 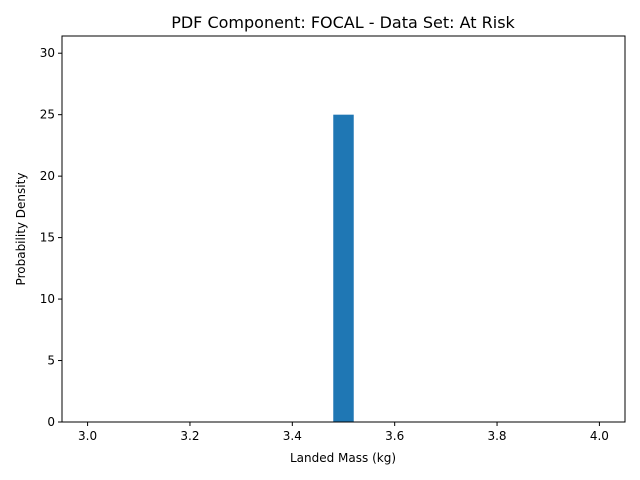 I want to click on y-tick-label: 10, so click(x=47, y=299).